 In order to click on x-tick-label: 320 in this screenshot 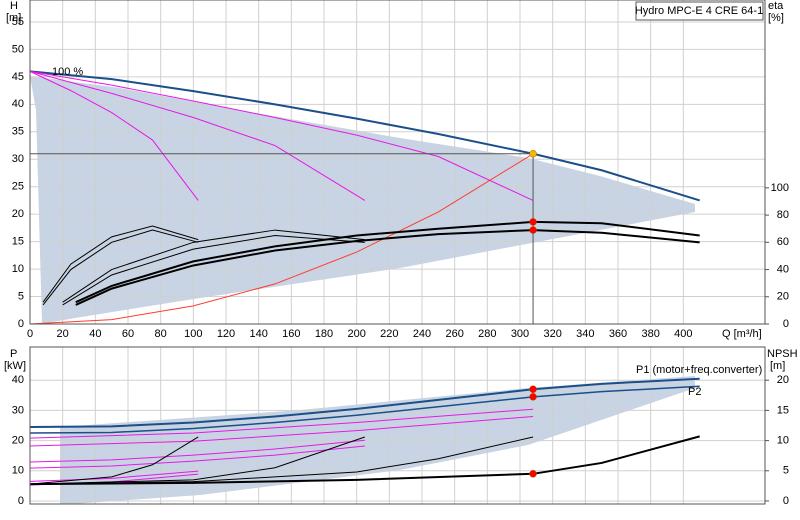, I will do `click(552, 334)`.